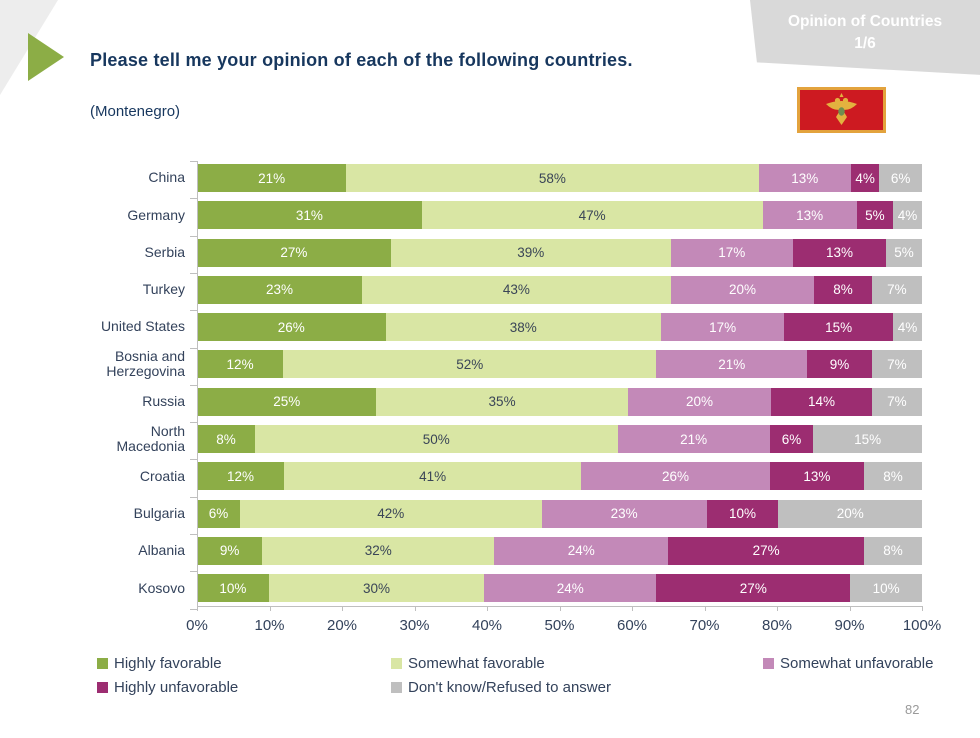 The height and width of the screenshot is (738, 980). I want to click on bar-segment: 32%, so click(378, 550).